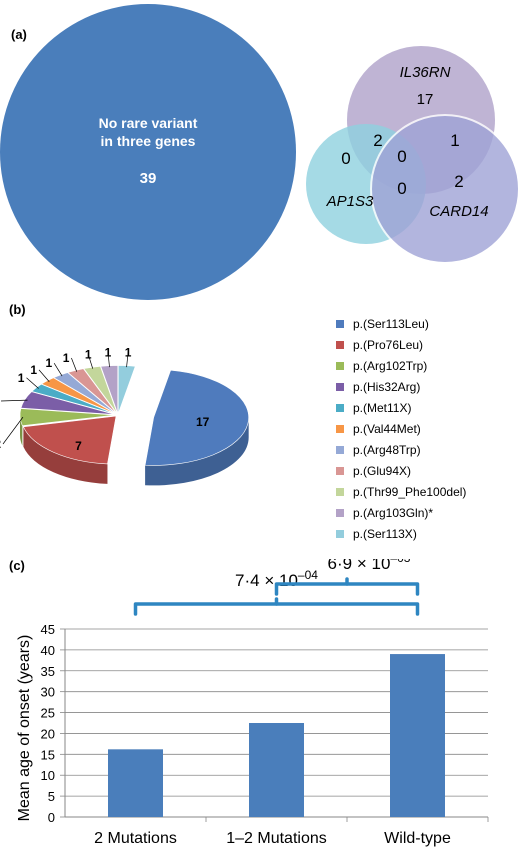  I want to click on y-tick-label: 5, so click(51, 796).